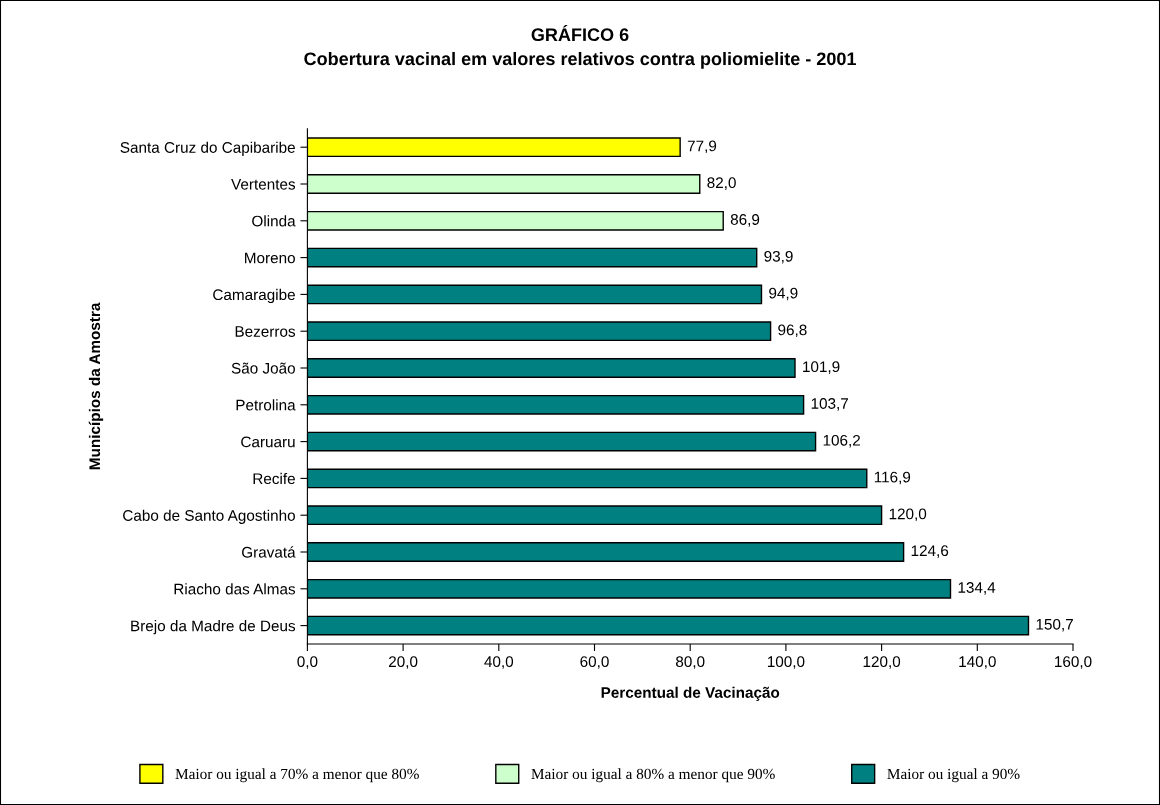  I want to click on chart-subtitle: Cobertura vacinal em valores relativos contra poliomielite - 2001, so click(580, 60).